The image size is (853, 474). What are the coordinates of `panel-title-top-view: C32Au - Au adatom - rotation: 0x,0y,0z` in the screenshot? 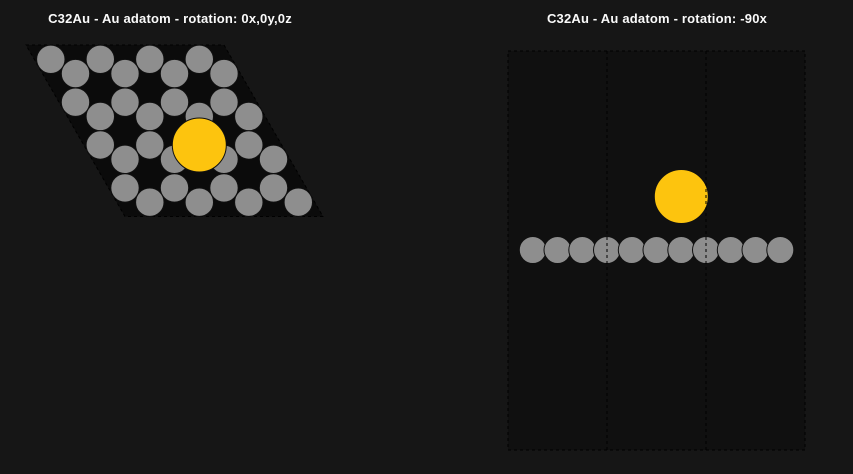 It's located at (170, 18).